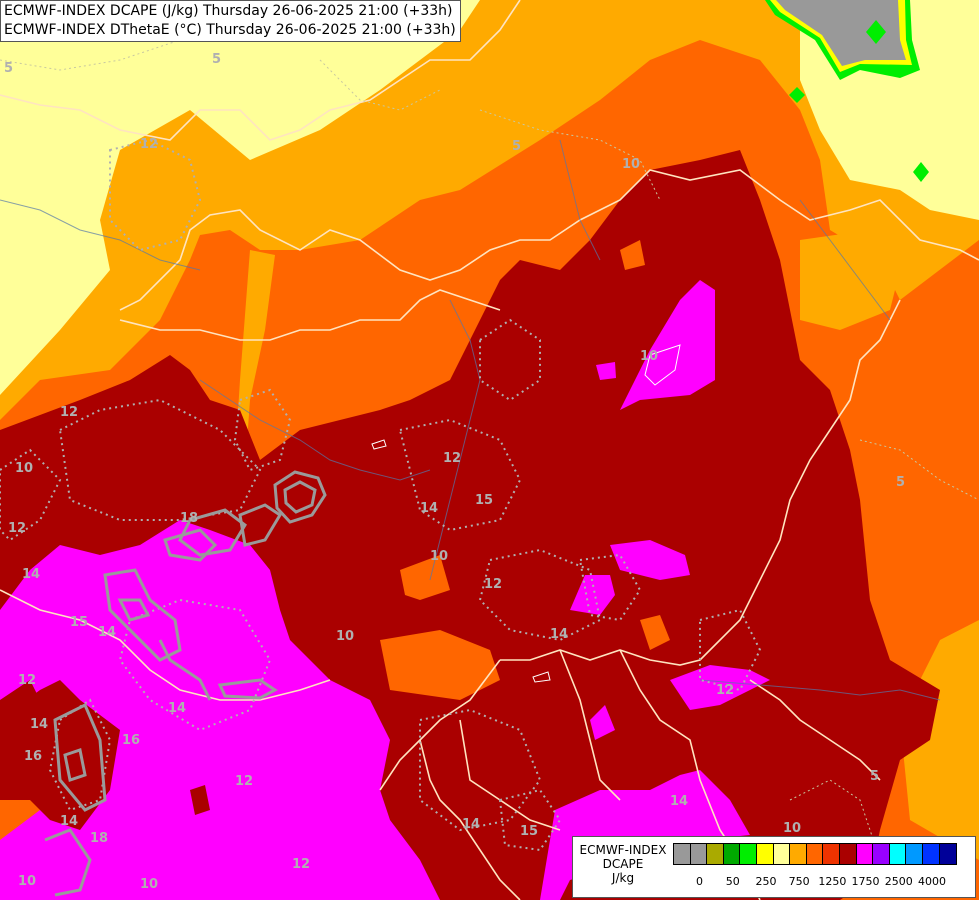  Describe the element at coordinates (850, 280) in the screenshot. I see `dcape-zone-750-east` at that location.